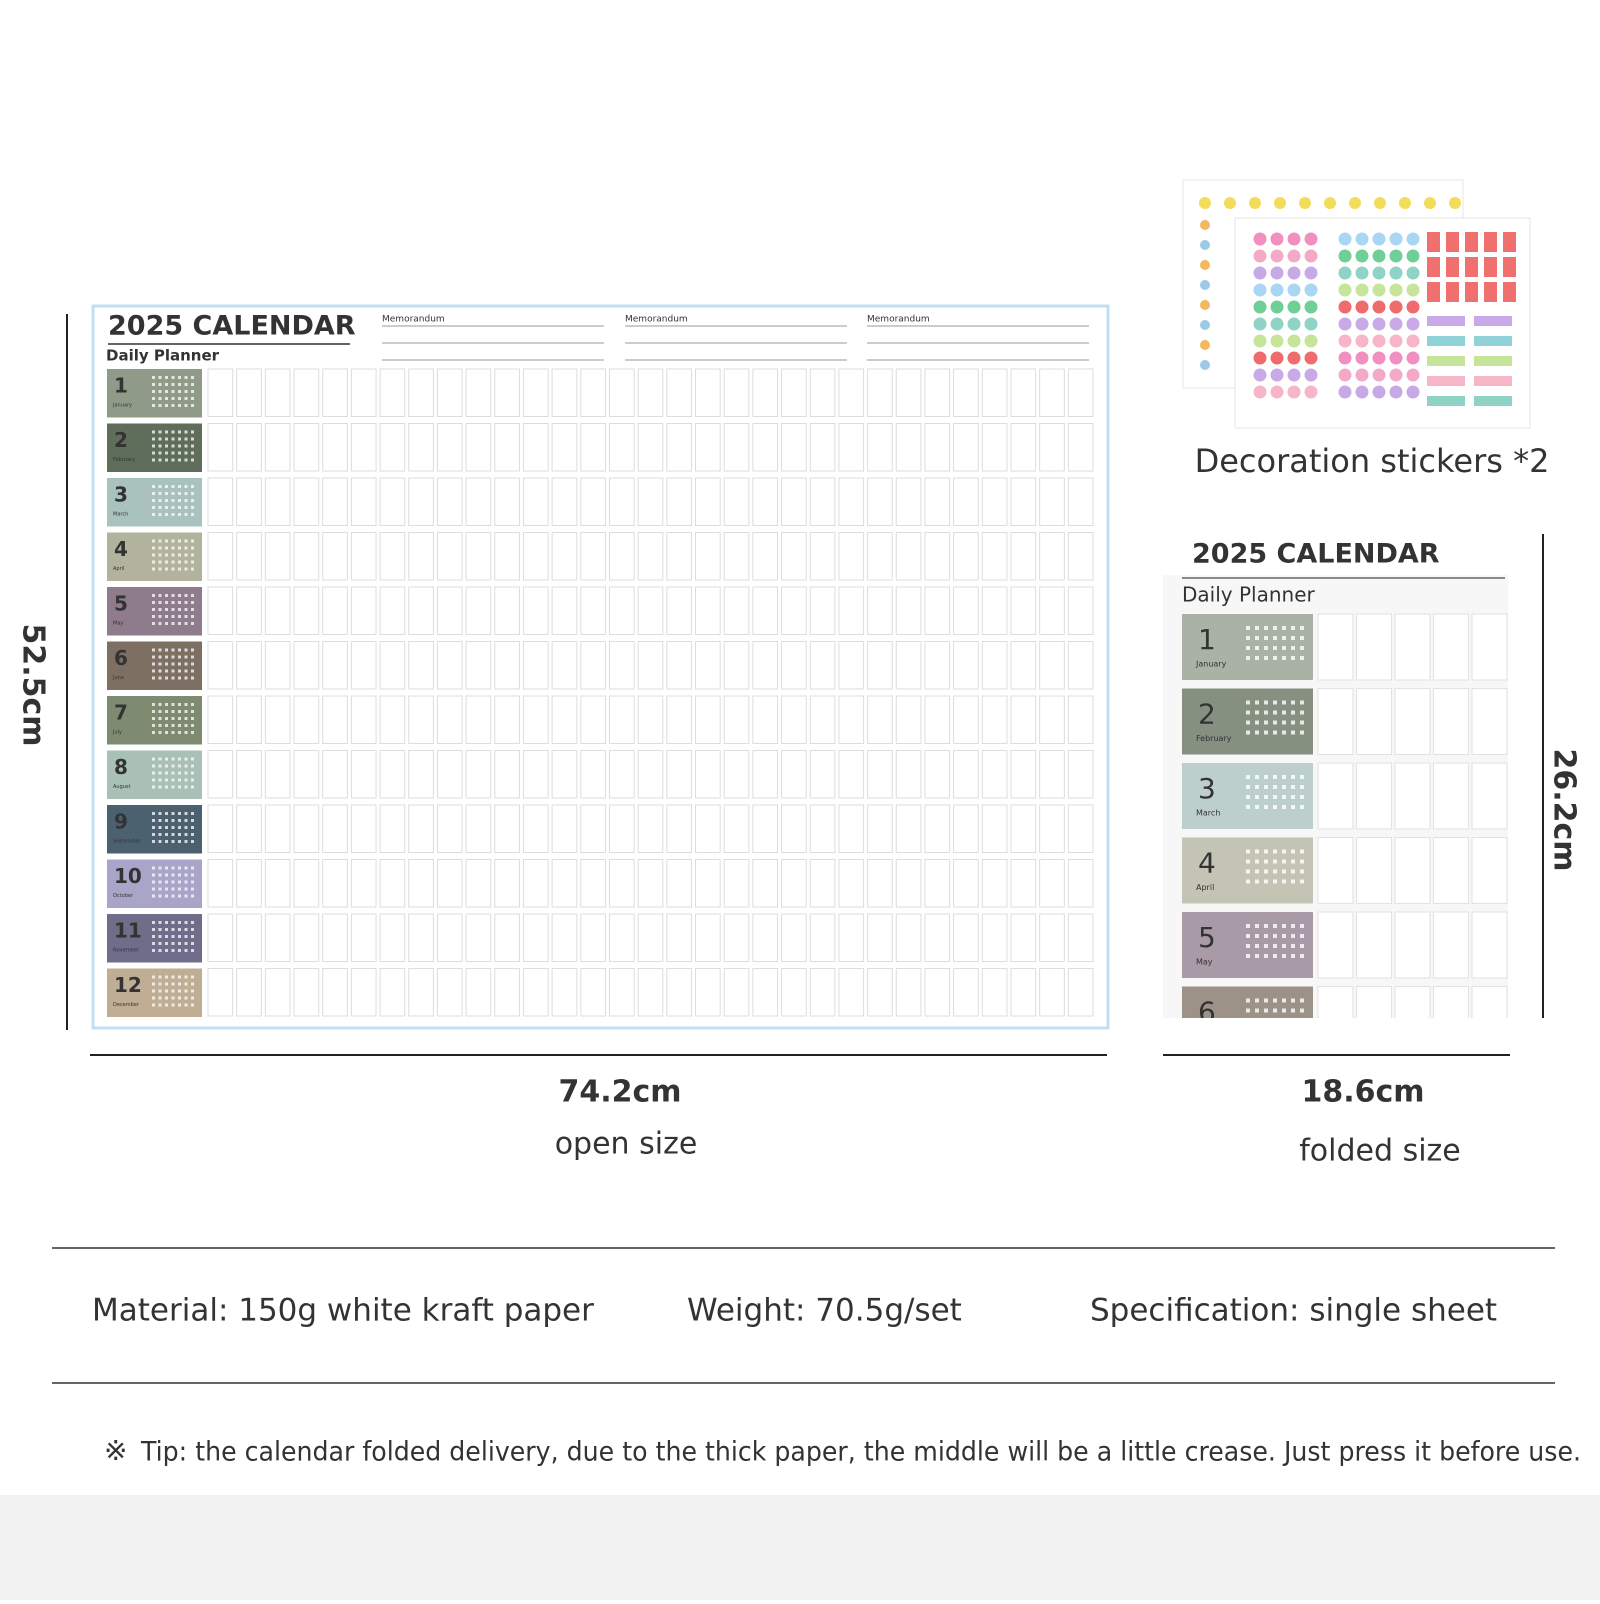  What do you see at coordinates (343, 1311) in the screenshot?
I see `spec: Material: 150g white kraft paper` at bounding box center [343, 1311].